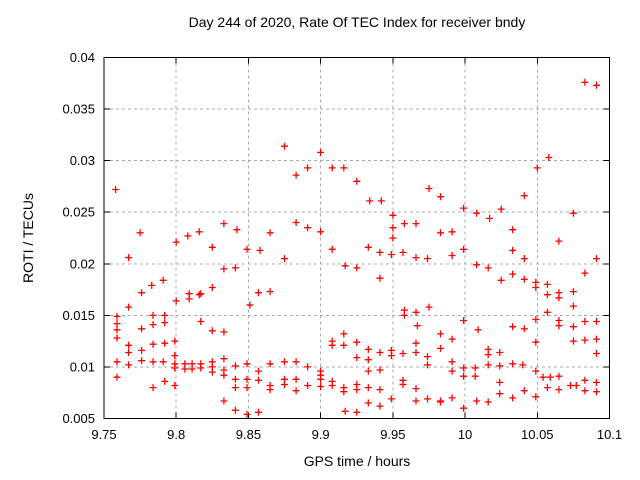 The width and height of the screenshot is (640, 480). I want to click on x-tick-label: 10, so click(465, 434).